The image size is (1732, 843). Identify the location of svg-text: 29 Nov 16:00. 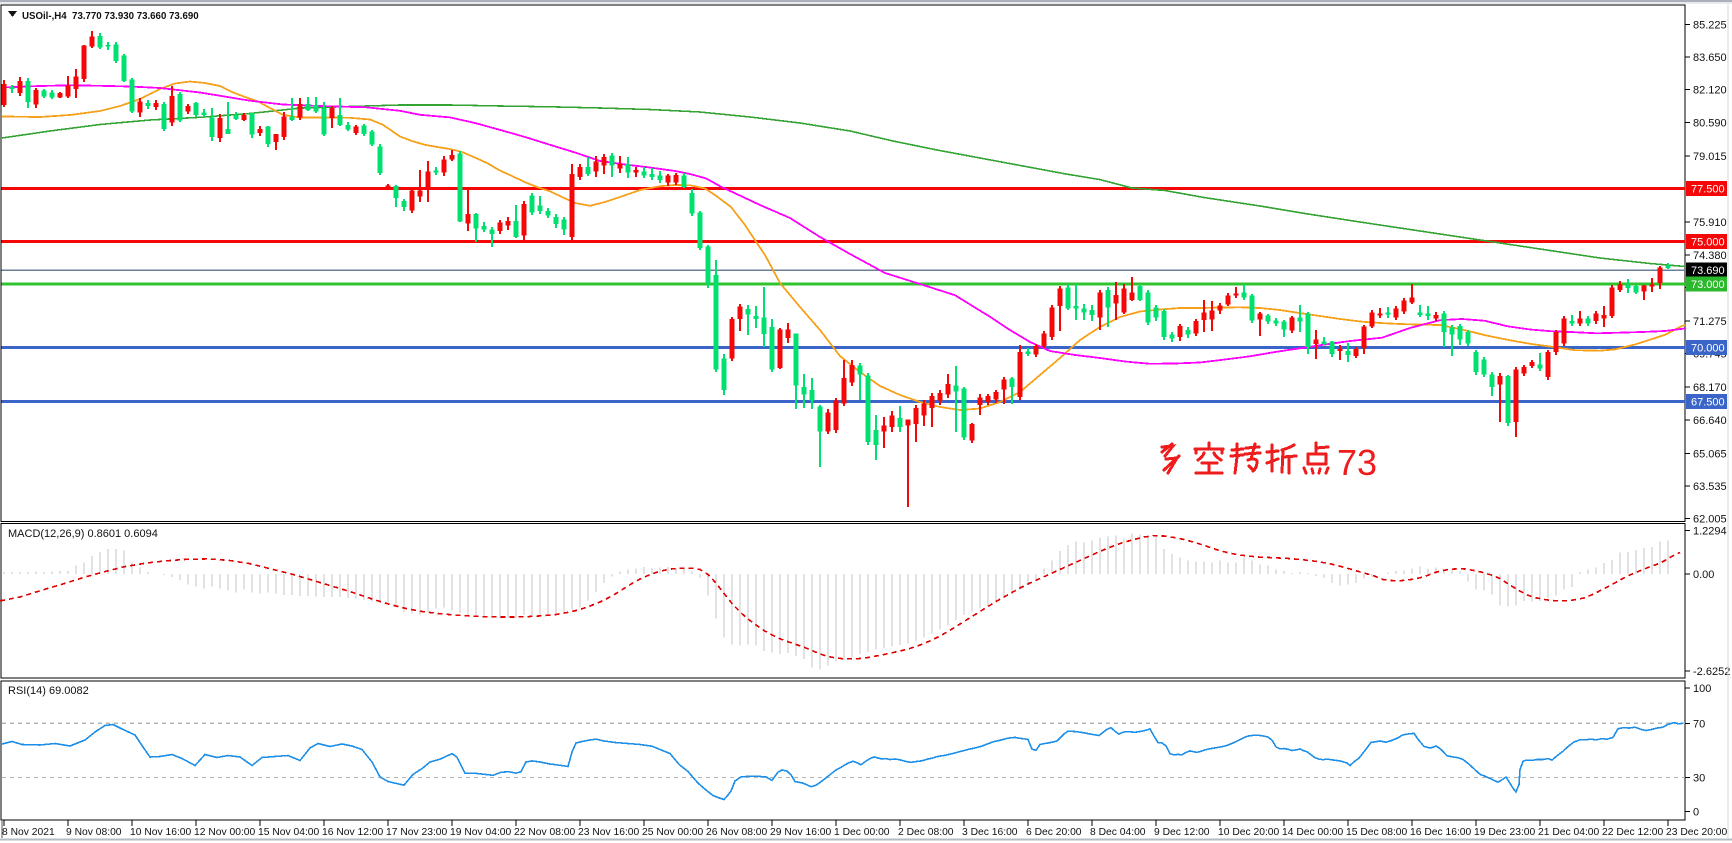
(801, 832).